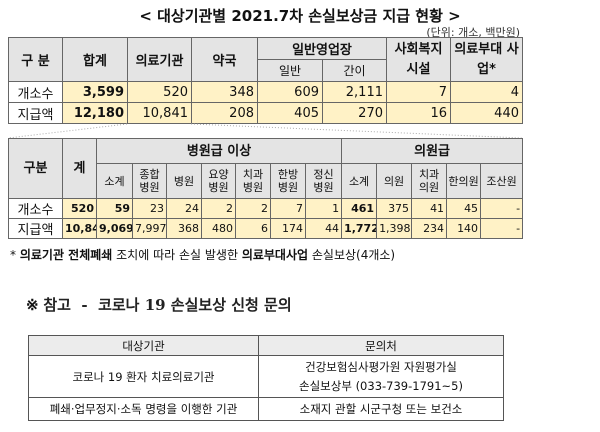  Describe the element at coordinates (79, 168) in the screenshot. I see `header-total: 계` at that location.